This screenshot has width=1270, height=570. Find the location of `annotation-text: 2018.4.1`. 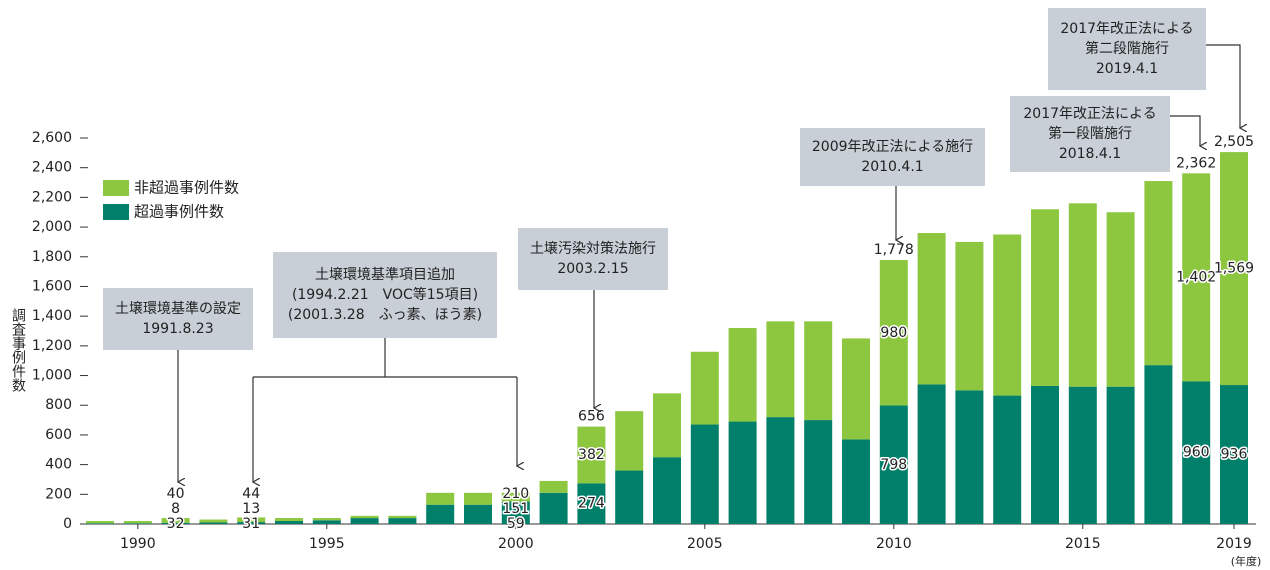

annotation-text: 2018.4.1 is located at coordinates (1090, 154).